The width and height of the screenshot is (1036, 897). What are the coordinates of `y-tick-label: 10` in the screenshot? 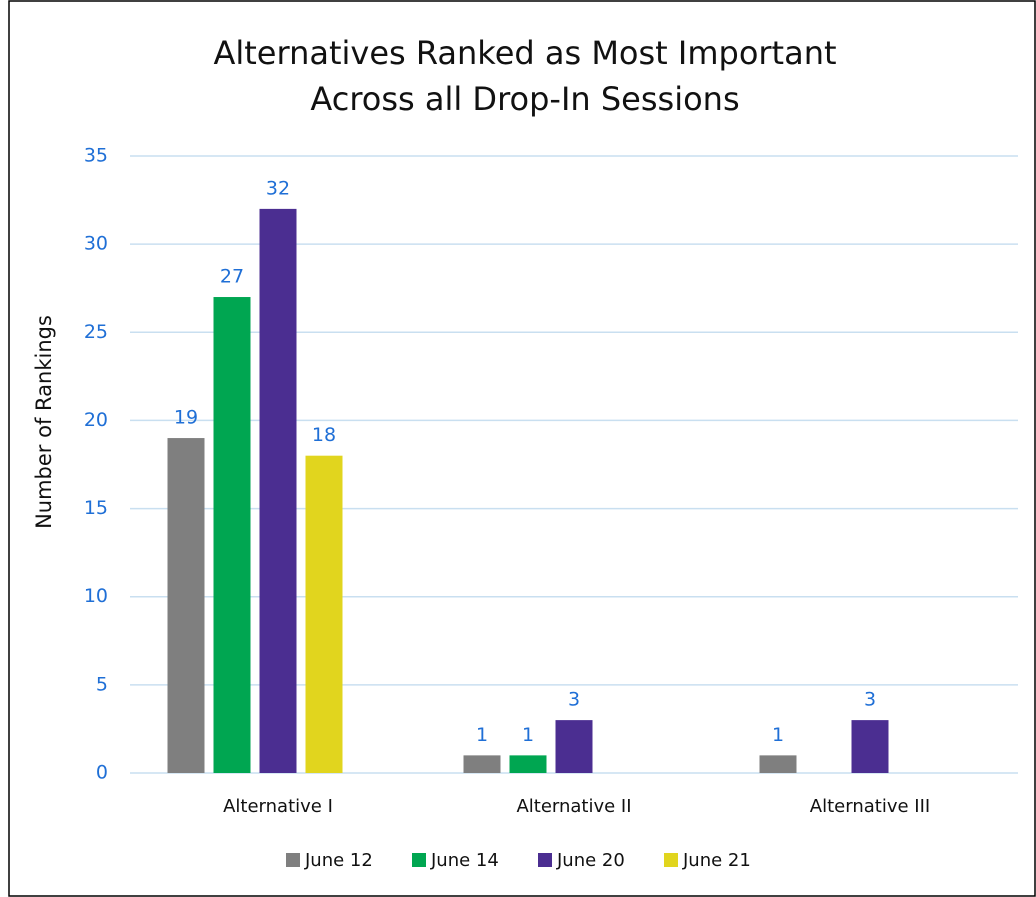 It's located at (96, 596).